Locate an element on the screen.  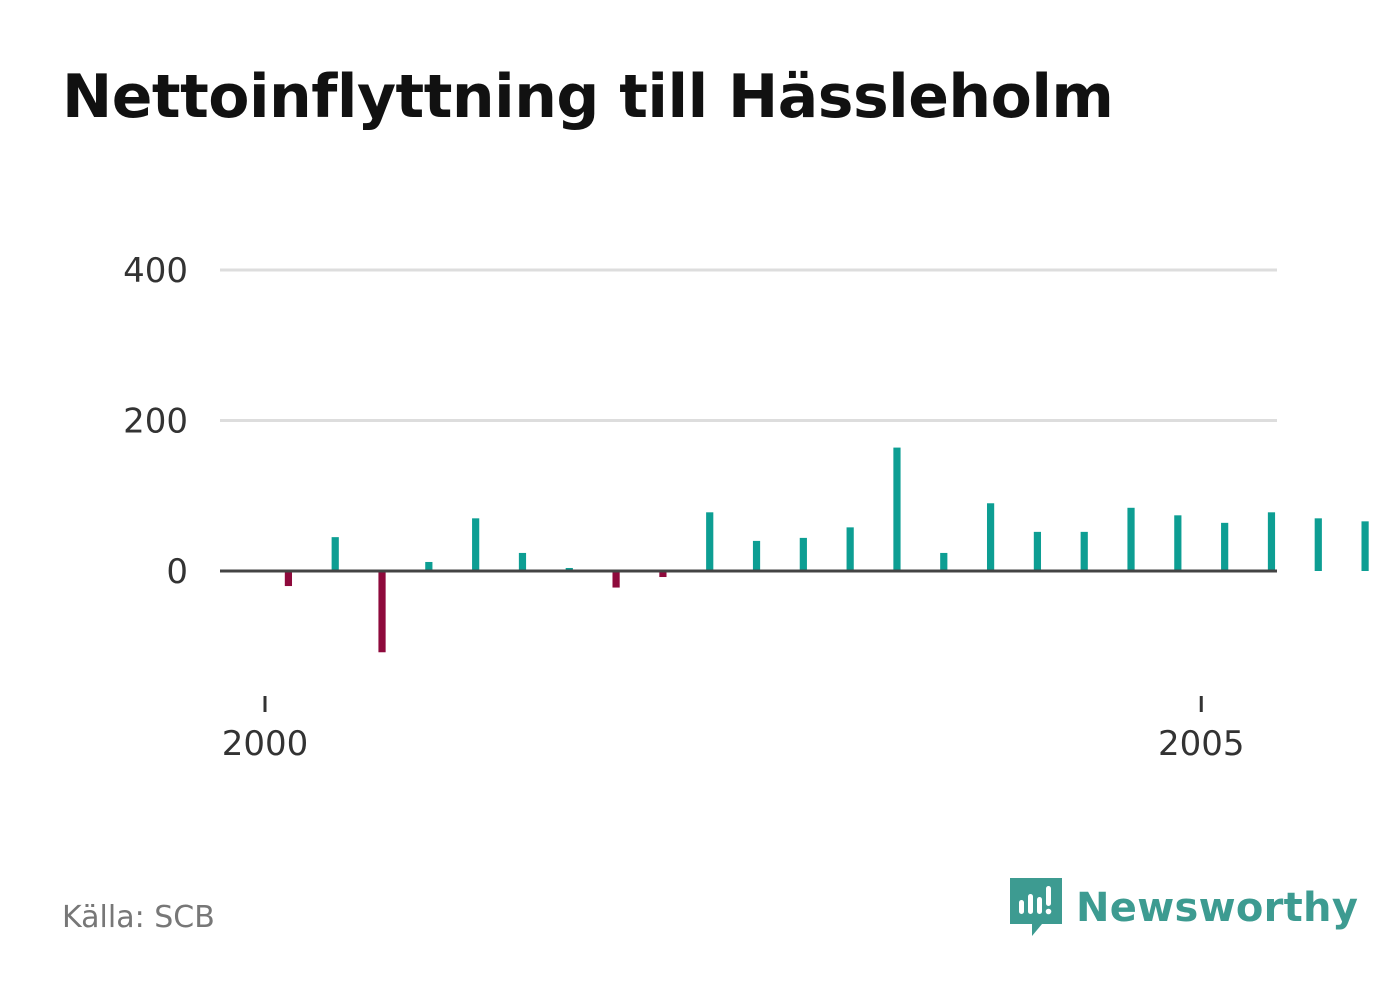
bar-2005.125 is located at coordinates (1225, 546).